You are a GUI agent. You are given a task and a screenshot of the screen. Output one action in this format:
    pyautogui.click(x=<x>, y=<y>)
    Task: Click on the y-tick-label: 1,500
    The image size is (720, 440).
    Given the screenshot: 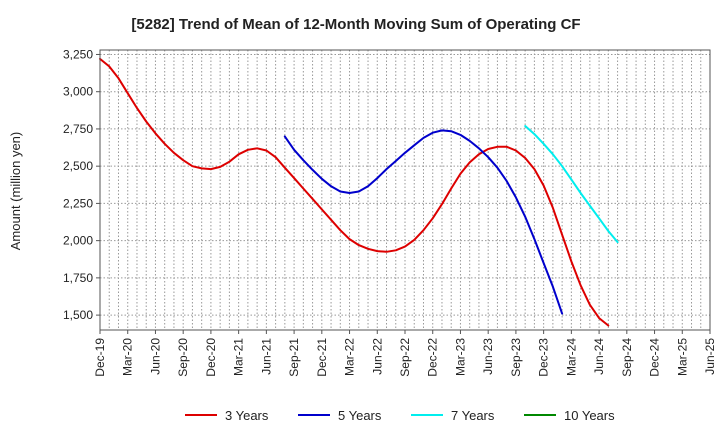 What is the action you would take?
    pyautogui.click(x=78, y=315)
    